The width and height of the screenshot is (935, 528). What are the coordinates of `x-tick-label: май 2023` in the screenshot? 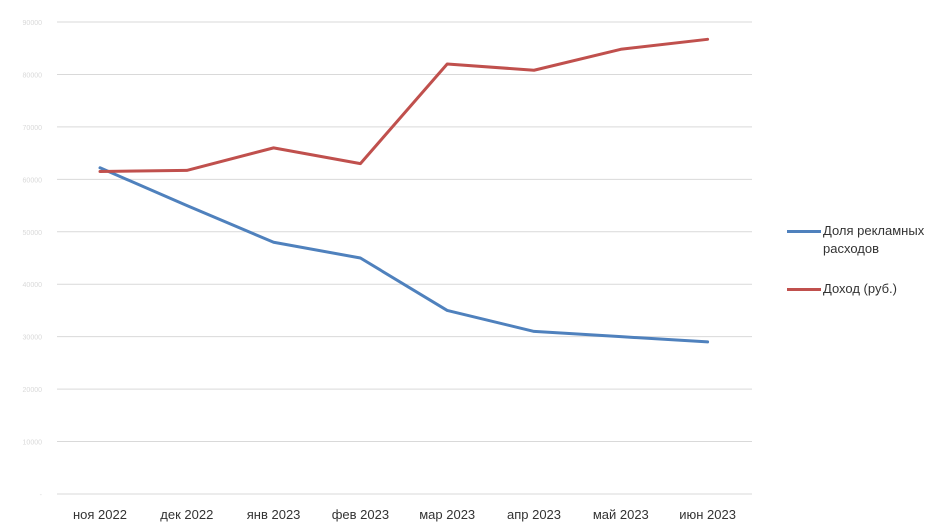 It's located at (621, 514).